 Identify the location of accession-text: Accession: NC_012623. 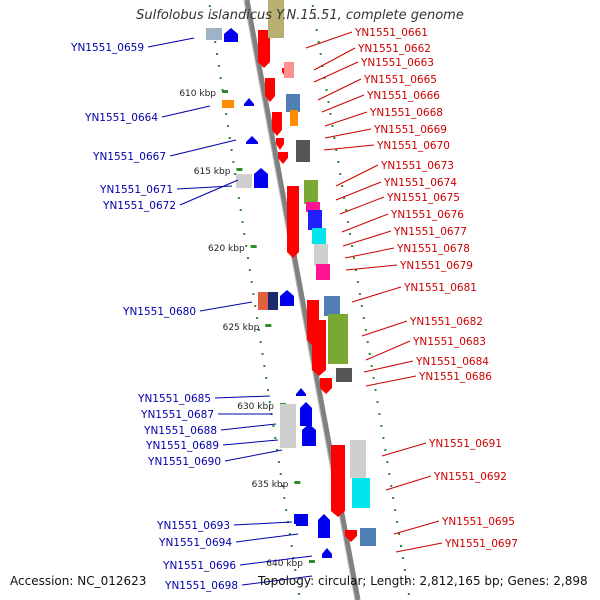
(78, 581).